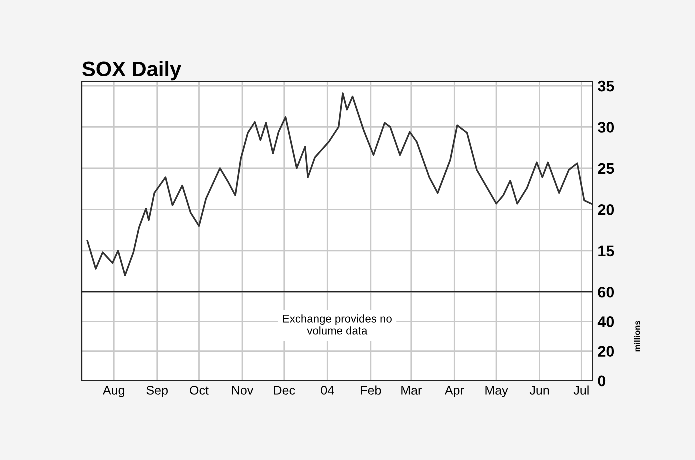 The height and width of the screenshot is (460, 695). I want to click on y-tick-label: 0, so click(602, 381).